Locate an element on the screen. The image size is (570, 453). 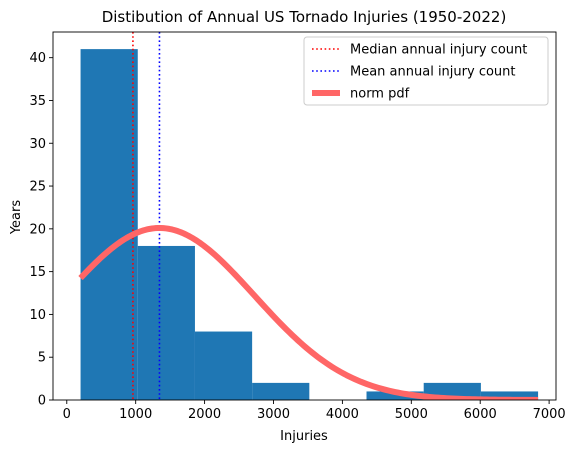
y-axis-label: Years is located at coordinates (16, 218).